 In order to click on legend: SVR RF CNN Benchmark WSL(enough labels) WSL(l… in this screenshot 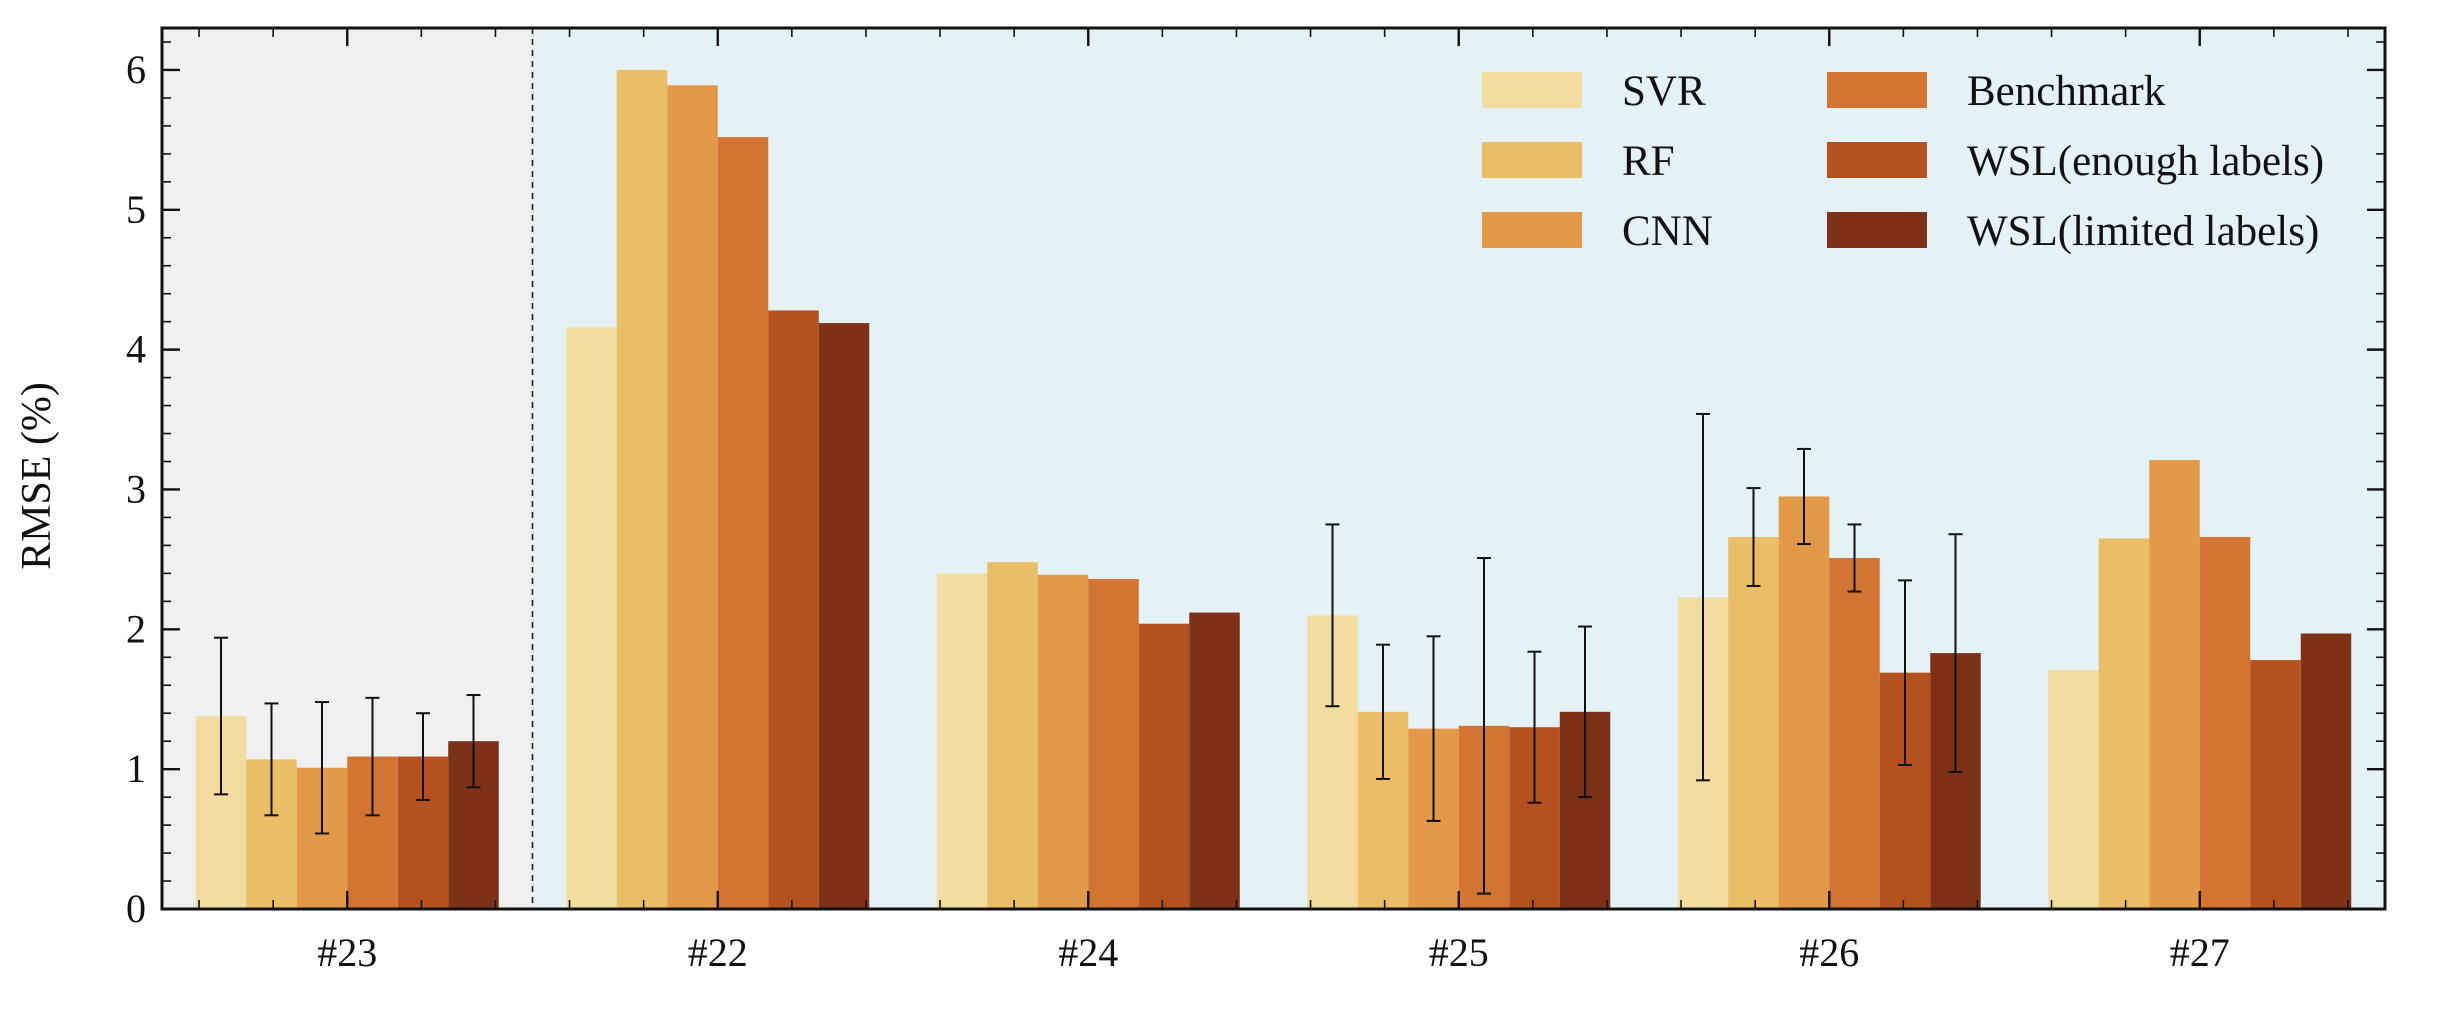, I will do `click(1903, 161)`.